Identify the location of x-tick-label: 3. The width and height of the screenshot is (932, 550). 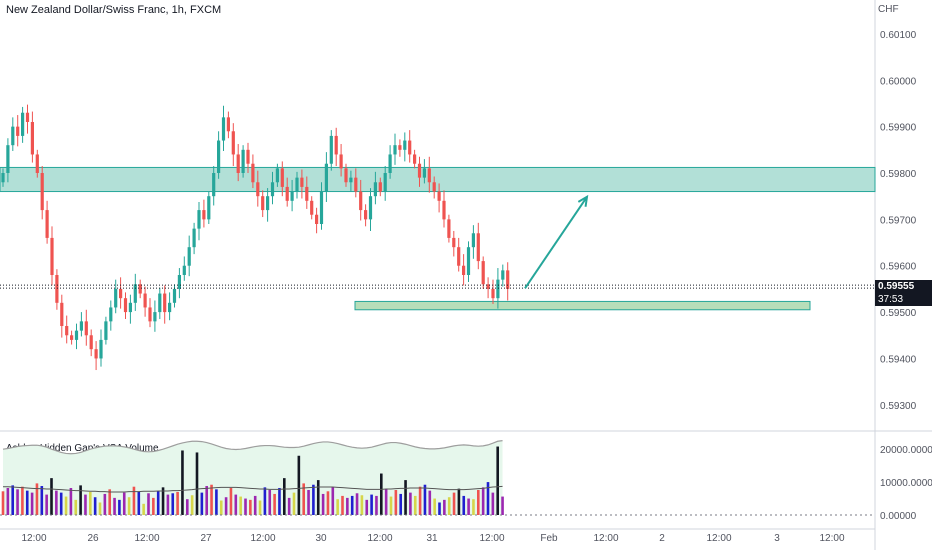
(777, 538).